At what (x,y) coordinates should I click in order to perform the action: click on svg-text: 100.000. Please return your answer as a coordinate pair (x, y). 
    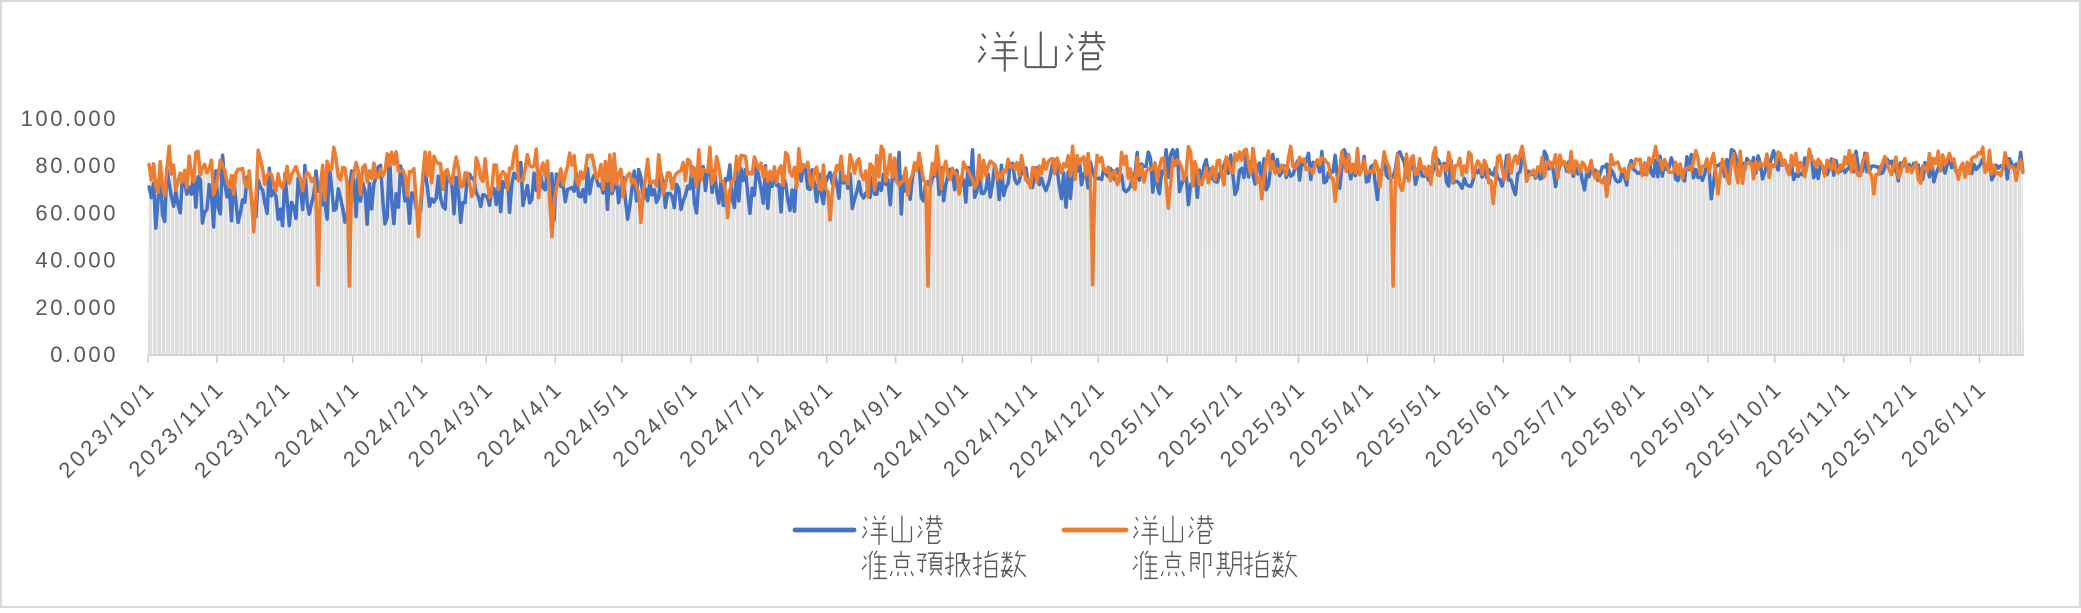
    Looking at the image, I should click on (69, 118).